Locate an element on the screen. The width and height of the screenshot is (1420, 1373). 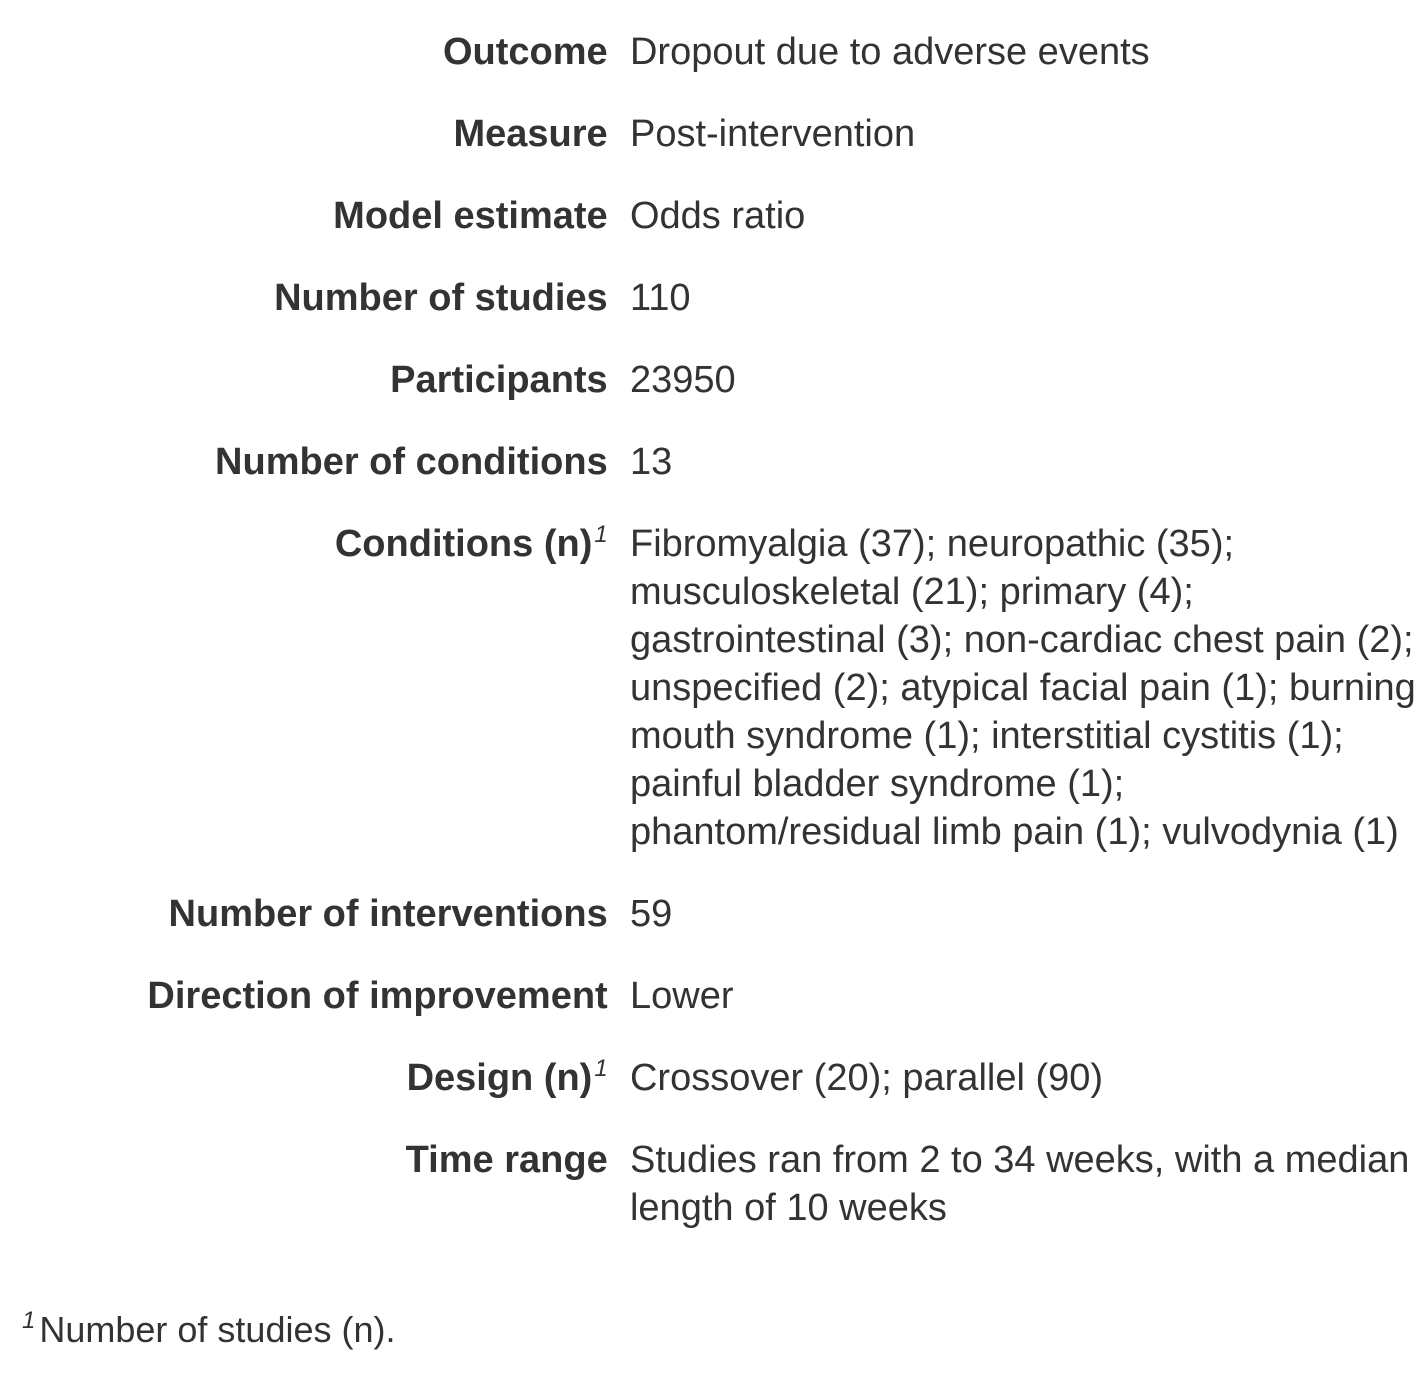
direction-of-improvement-label: Direction of improvement is located at coordinates (377, 996).